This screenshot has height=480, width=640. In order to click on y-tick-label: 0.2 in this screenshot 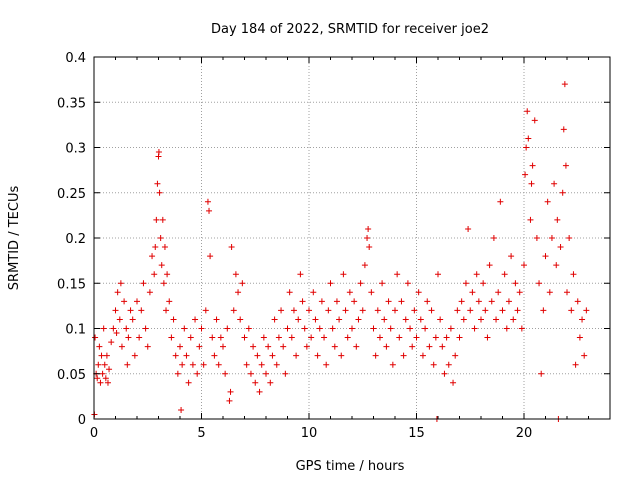, I will do `click(75, 239)`.